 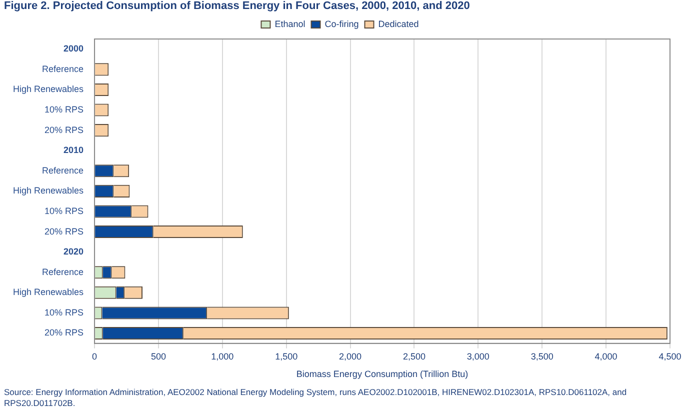 I want to click on legend-label: Co-firing, so click(x=341, y=23).